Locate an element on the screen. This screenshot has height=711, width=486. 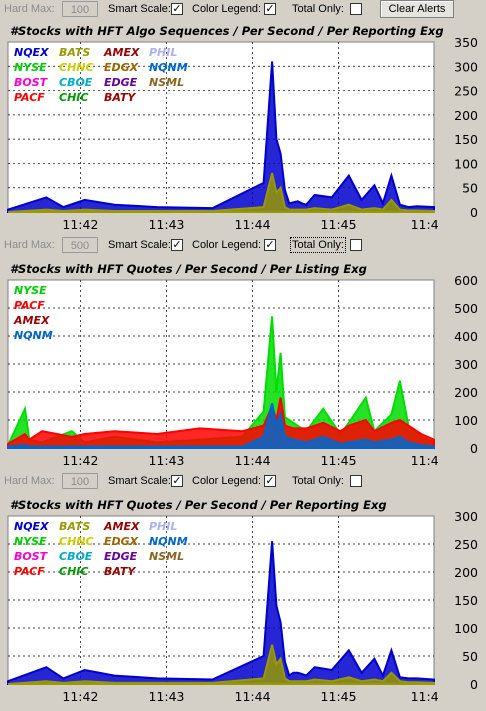
legend-item: PHIL is located at coordinates (163, 52).